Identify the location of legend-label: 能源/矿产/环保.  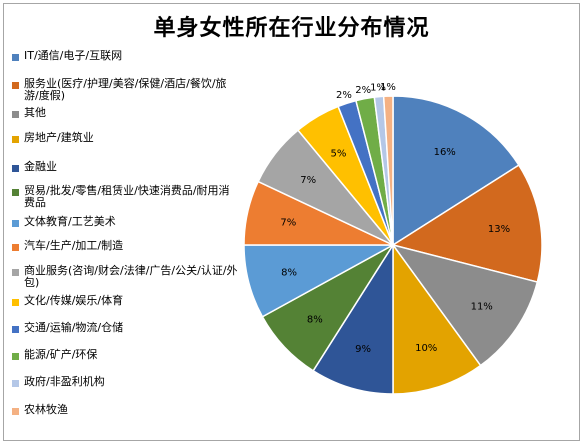
(61, 354).